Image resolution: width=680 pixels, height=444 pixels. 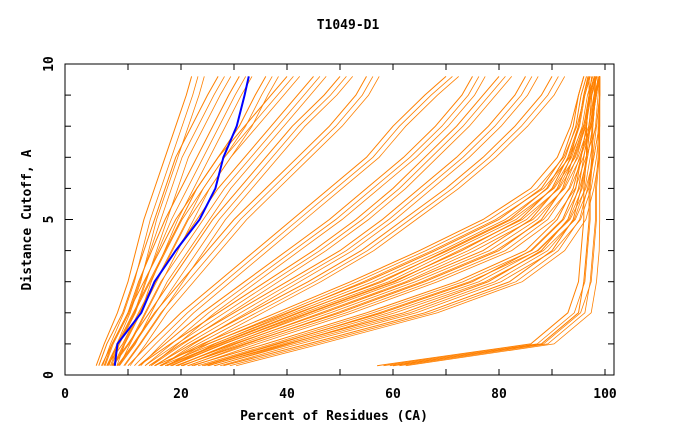 I want to click on chart-title: T1049-D1, so click(x=348, y=25).